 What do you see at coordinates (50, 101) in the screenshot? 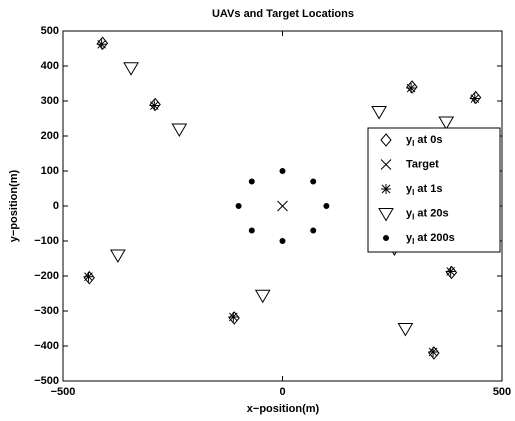
I see `y-tick-label: 300` at bounding box center [50, 101].